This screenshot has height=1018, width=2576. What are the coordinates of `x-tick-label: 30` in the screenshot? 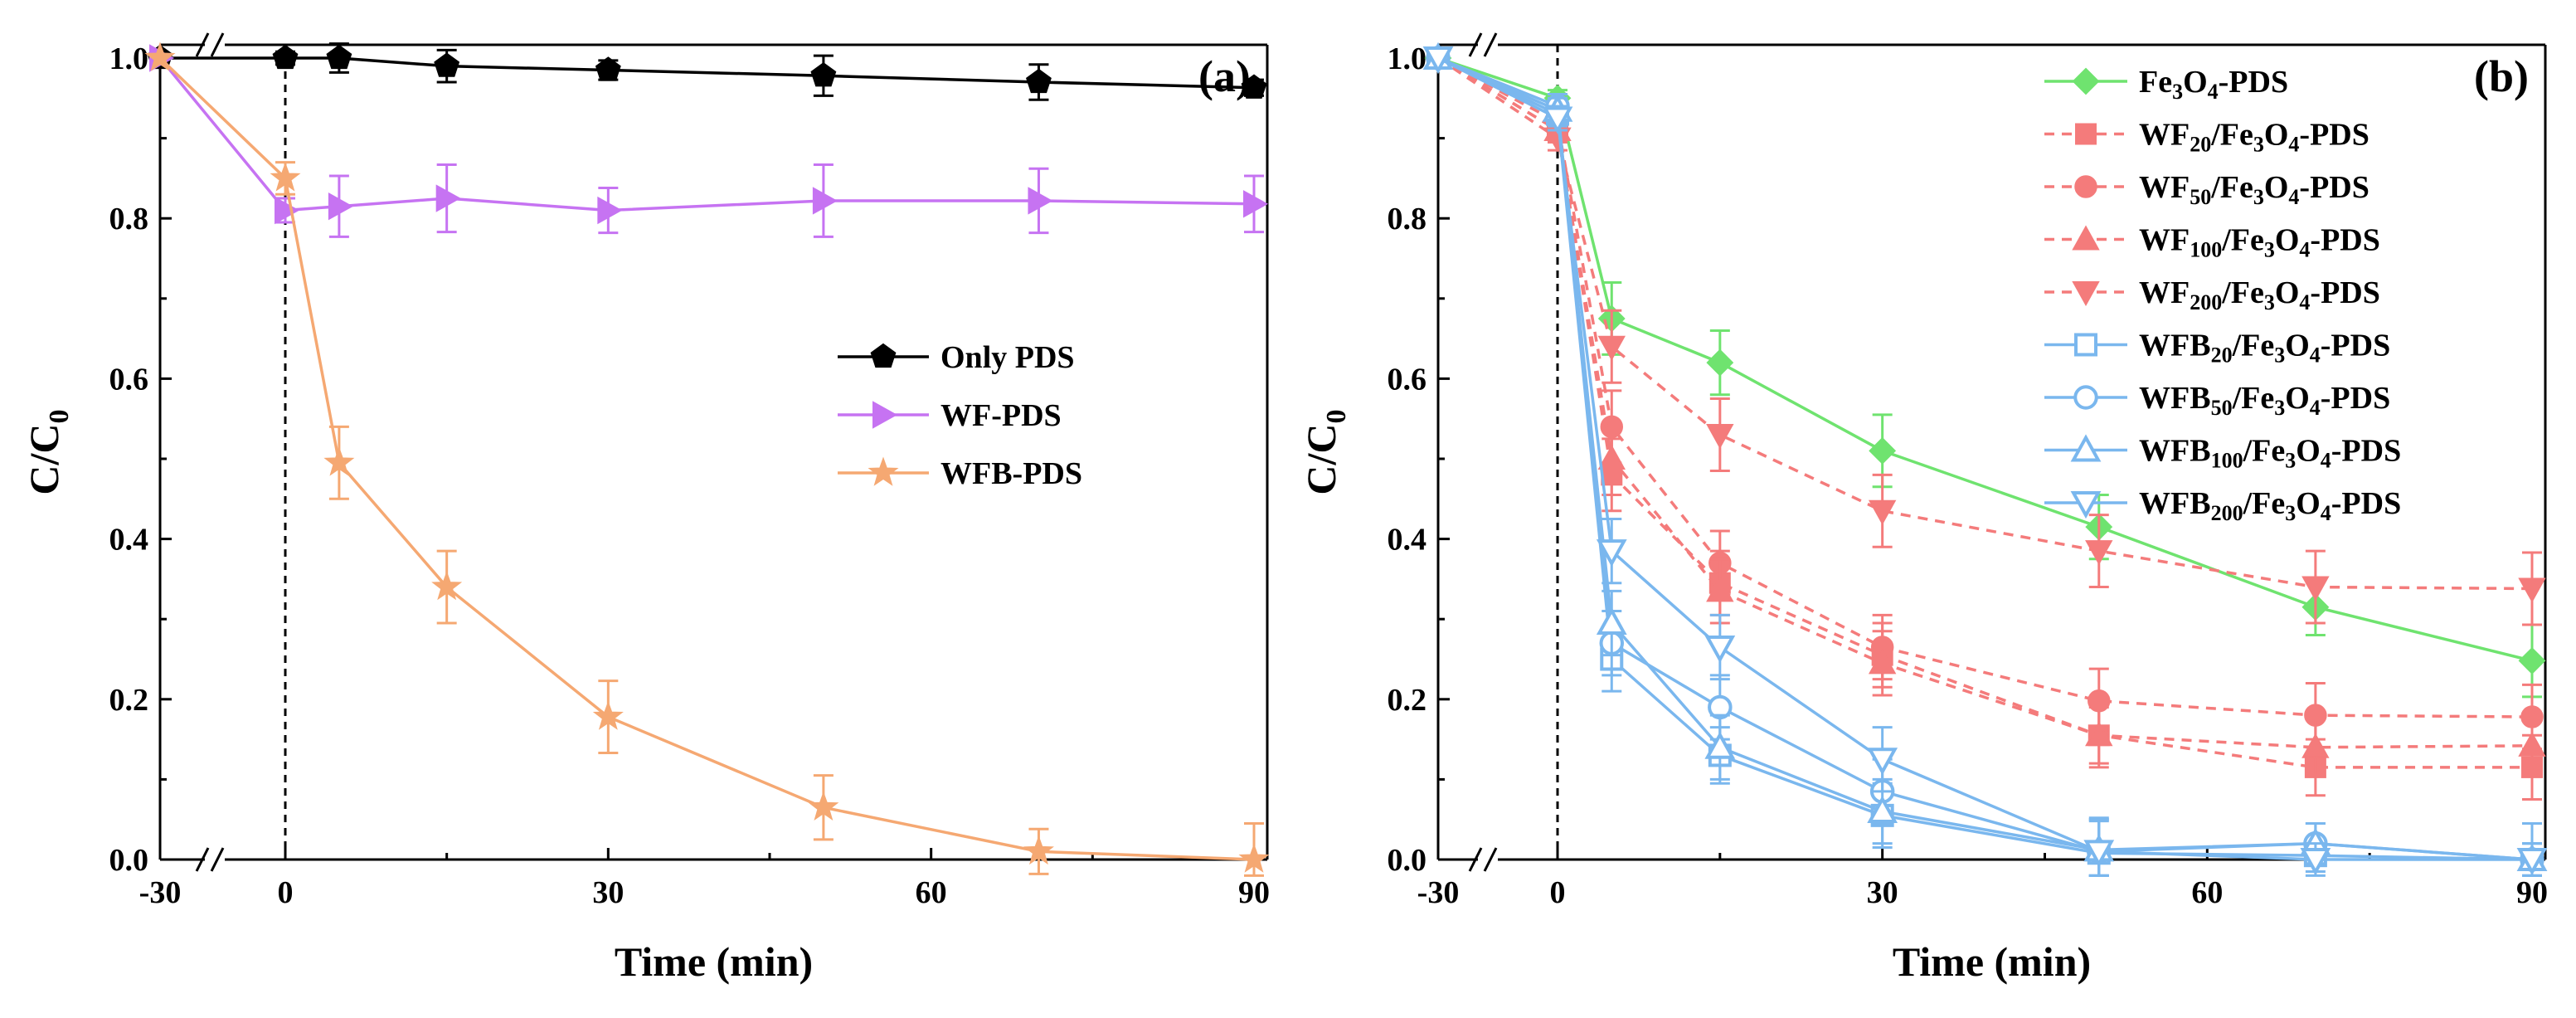 It's located at (1883, 893).